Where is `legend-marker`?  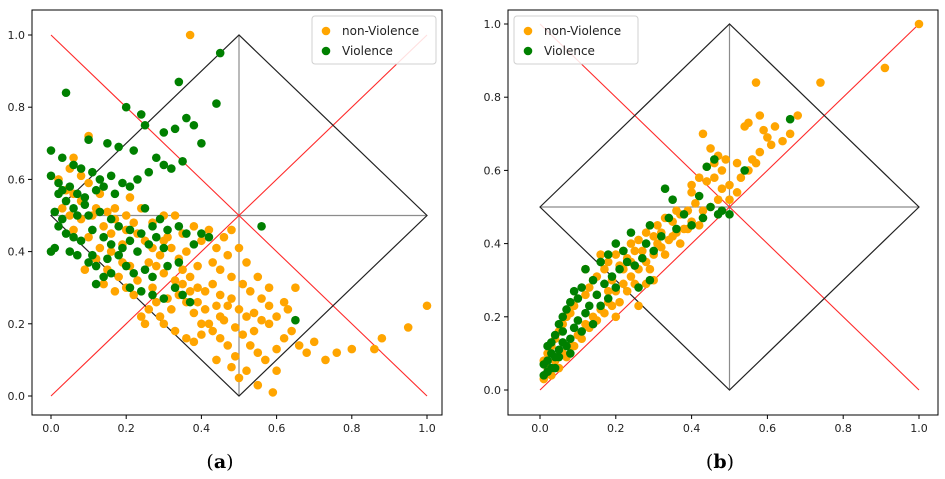
legend-marker is located at coordinates (528, 31).